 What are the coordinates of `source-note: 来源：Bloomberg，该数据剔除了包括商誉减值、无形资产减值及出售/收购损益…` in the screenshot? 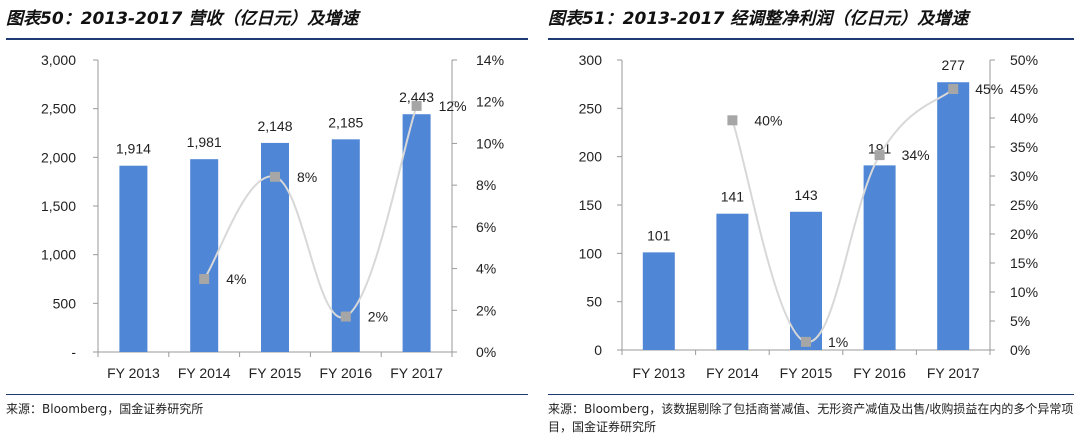 It's located at (811, 418).